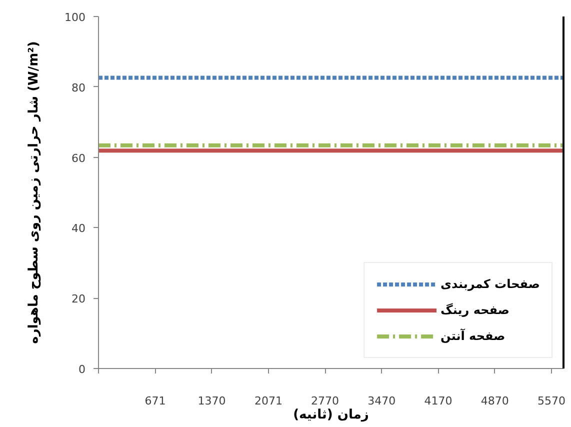 This screenshot has width=571, height=427. Describe the element at coordinates (79, 158) in the screenshot. I see `y-tick-label: 60` at that location.